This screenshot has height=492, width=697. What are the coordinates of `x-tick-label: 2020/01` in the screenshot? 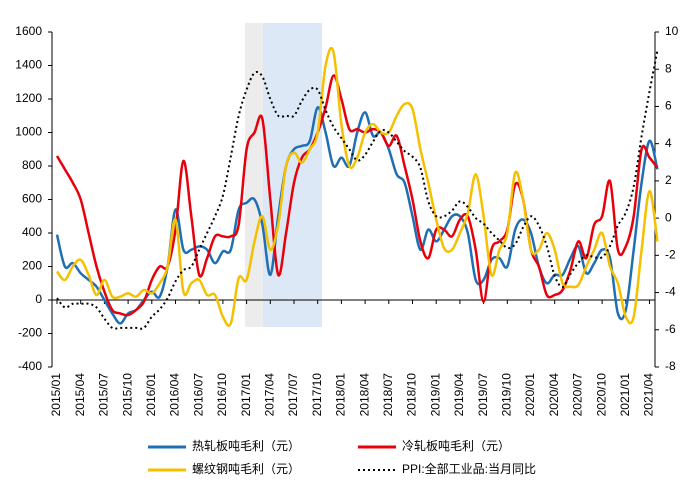 It's located at (530, 395).